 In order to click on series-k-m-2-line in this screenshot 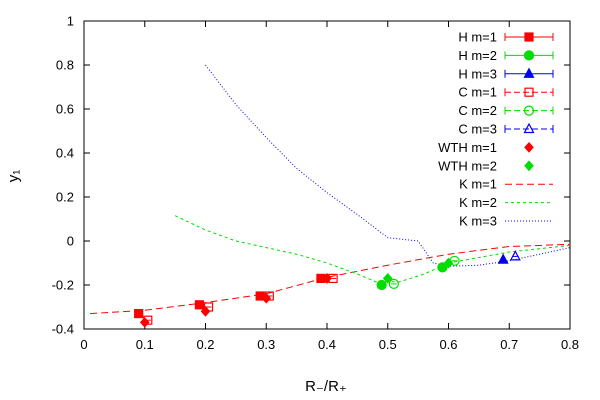, I will do `click(372, 249)`.